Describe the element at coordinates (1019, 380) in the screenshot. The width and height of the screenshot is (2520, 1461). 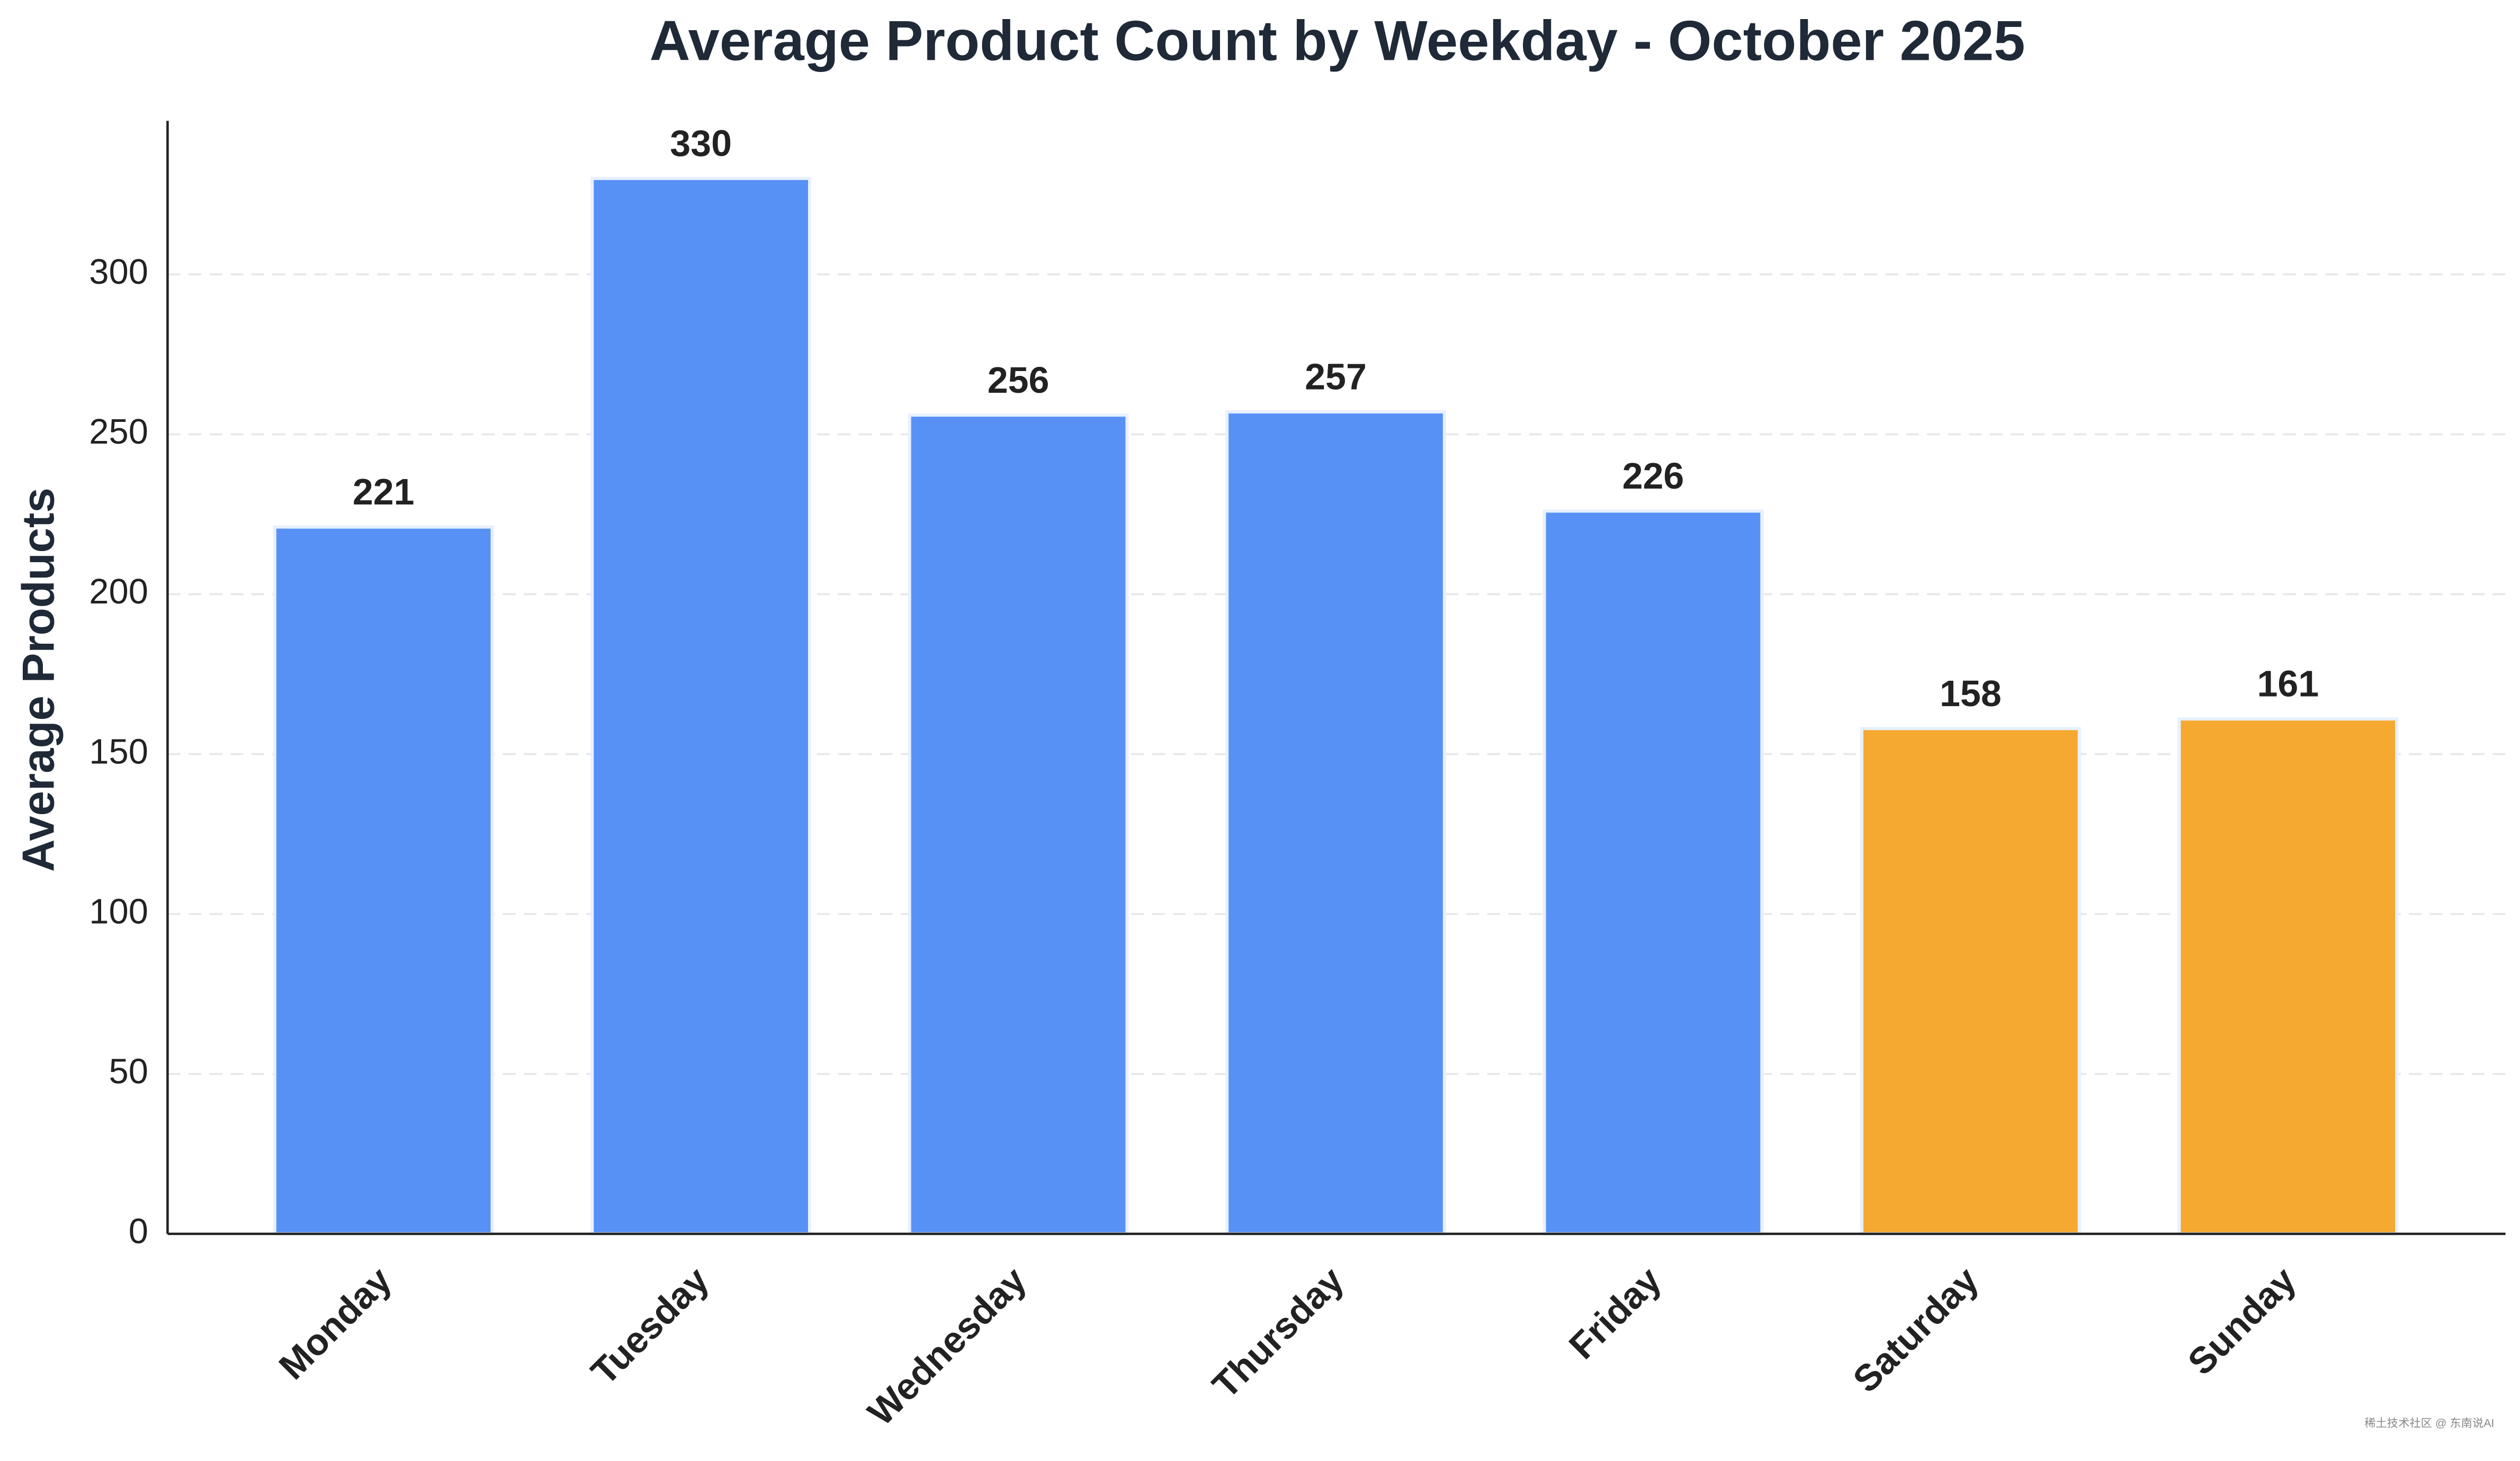
I see `value-label: 256` at that location.